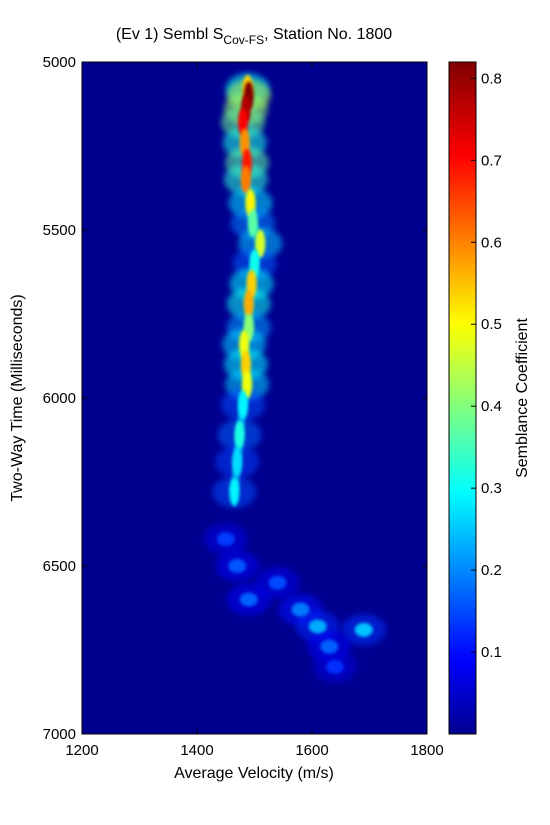 The width and height of the screenshot is (550, 825). What do you see at coordinates (59, 398) in the screenshot?
I see `y-tick-label: 6000` at bounding box center [59, 398].